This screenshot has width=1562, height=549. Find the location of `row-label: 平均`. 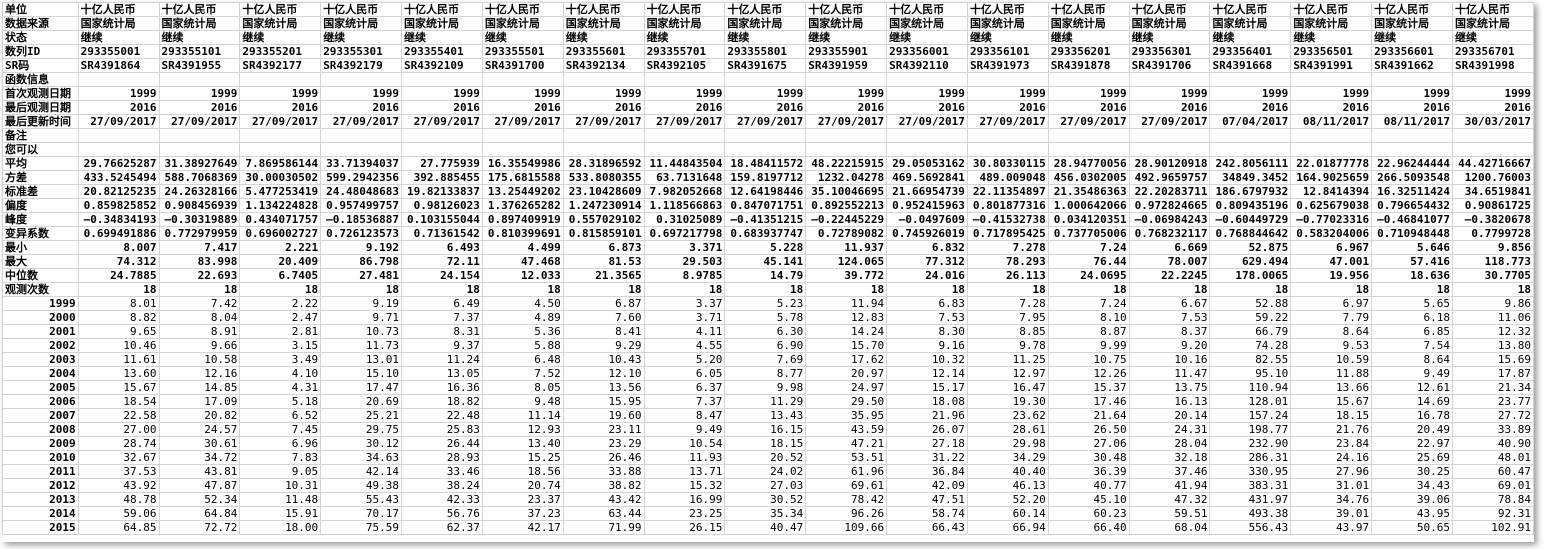

row-label: 平均 is located at coordinates (40, 163).